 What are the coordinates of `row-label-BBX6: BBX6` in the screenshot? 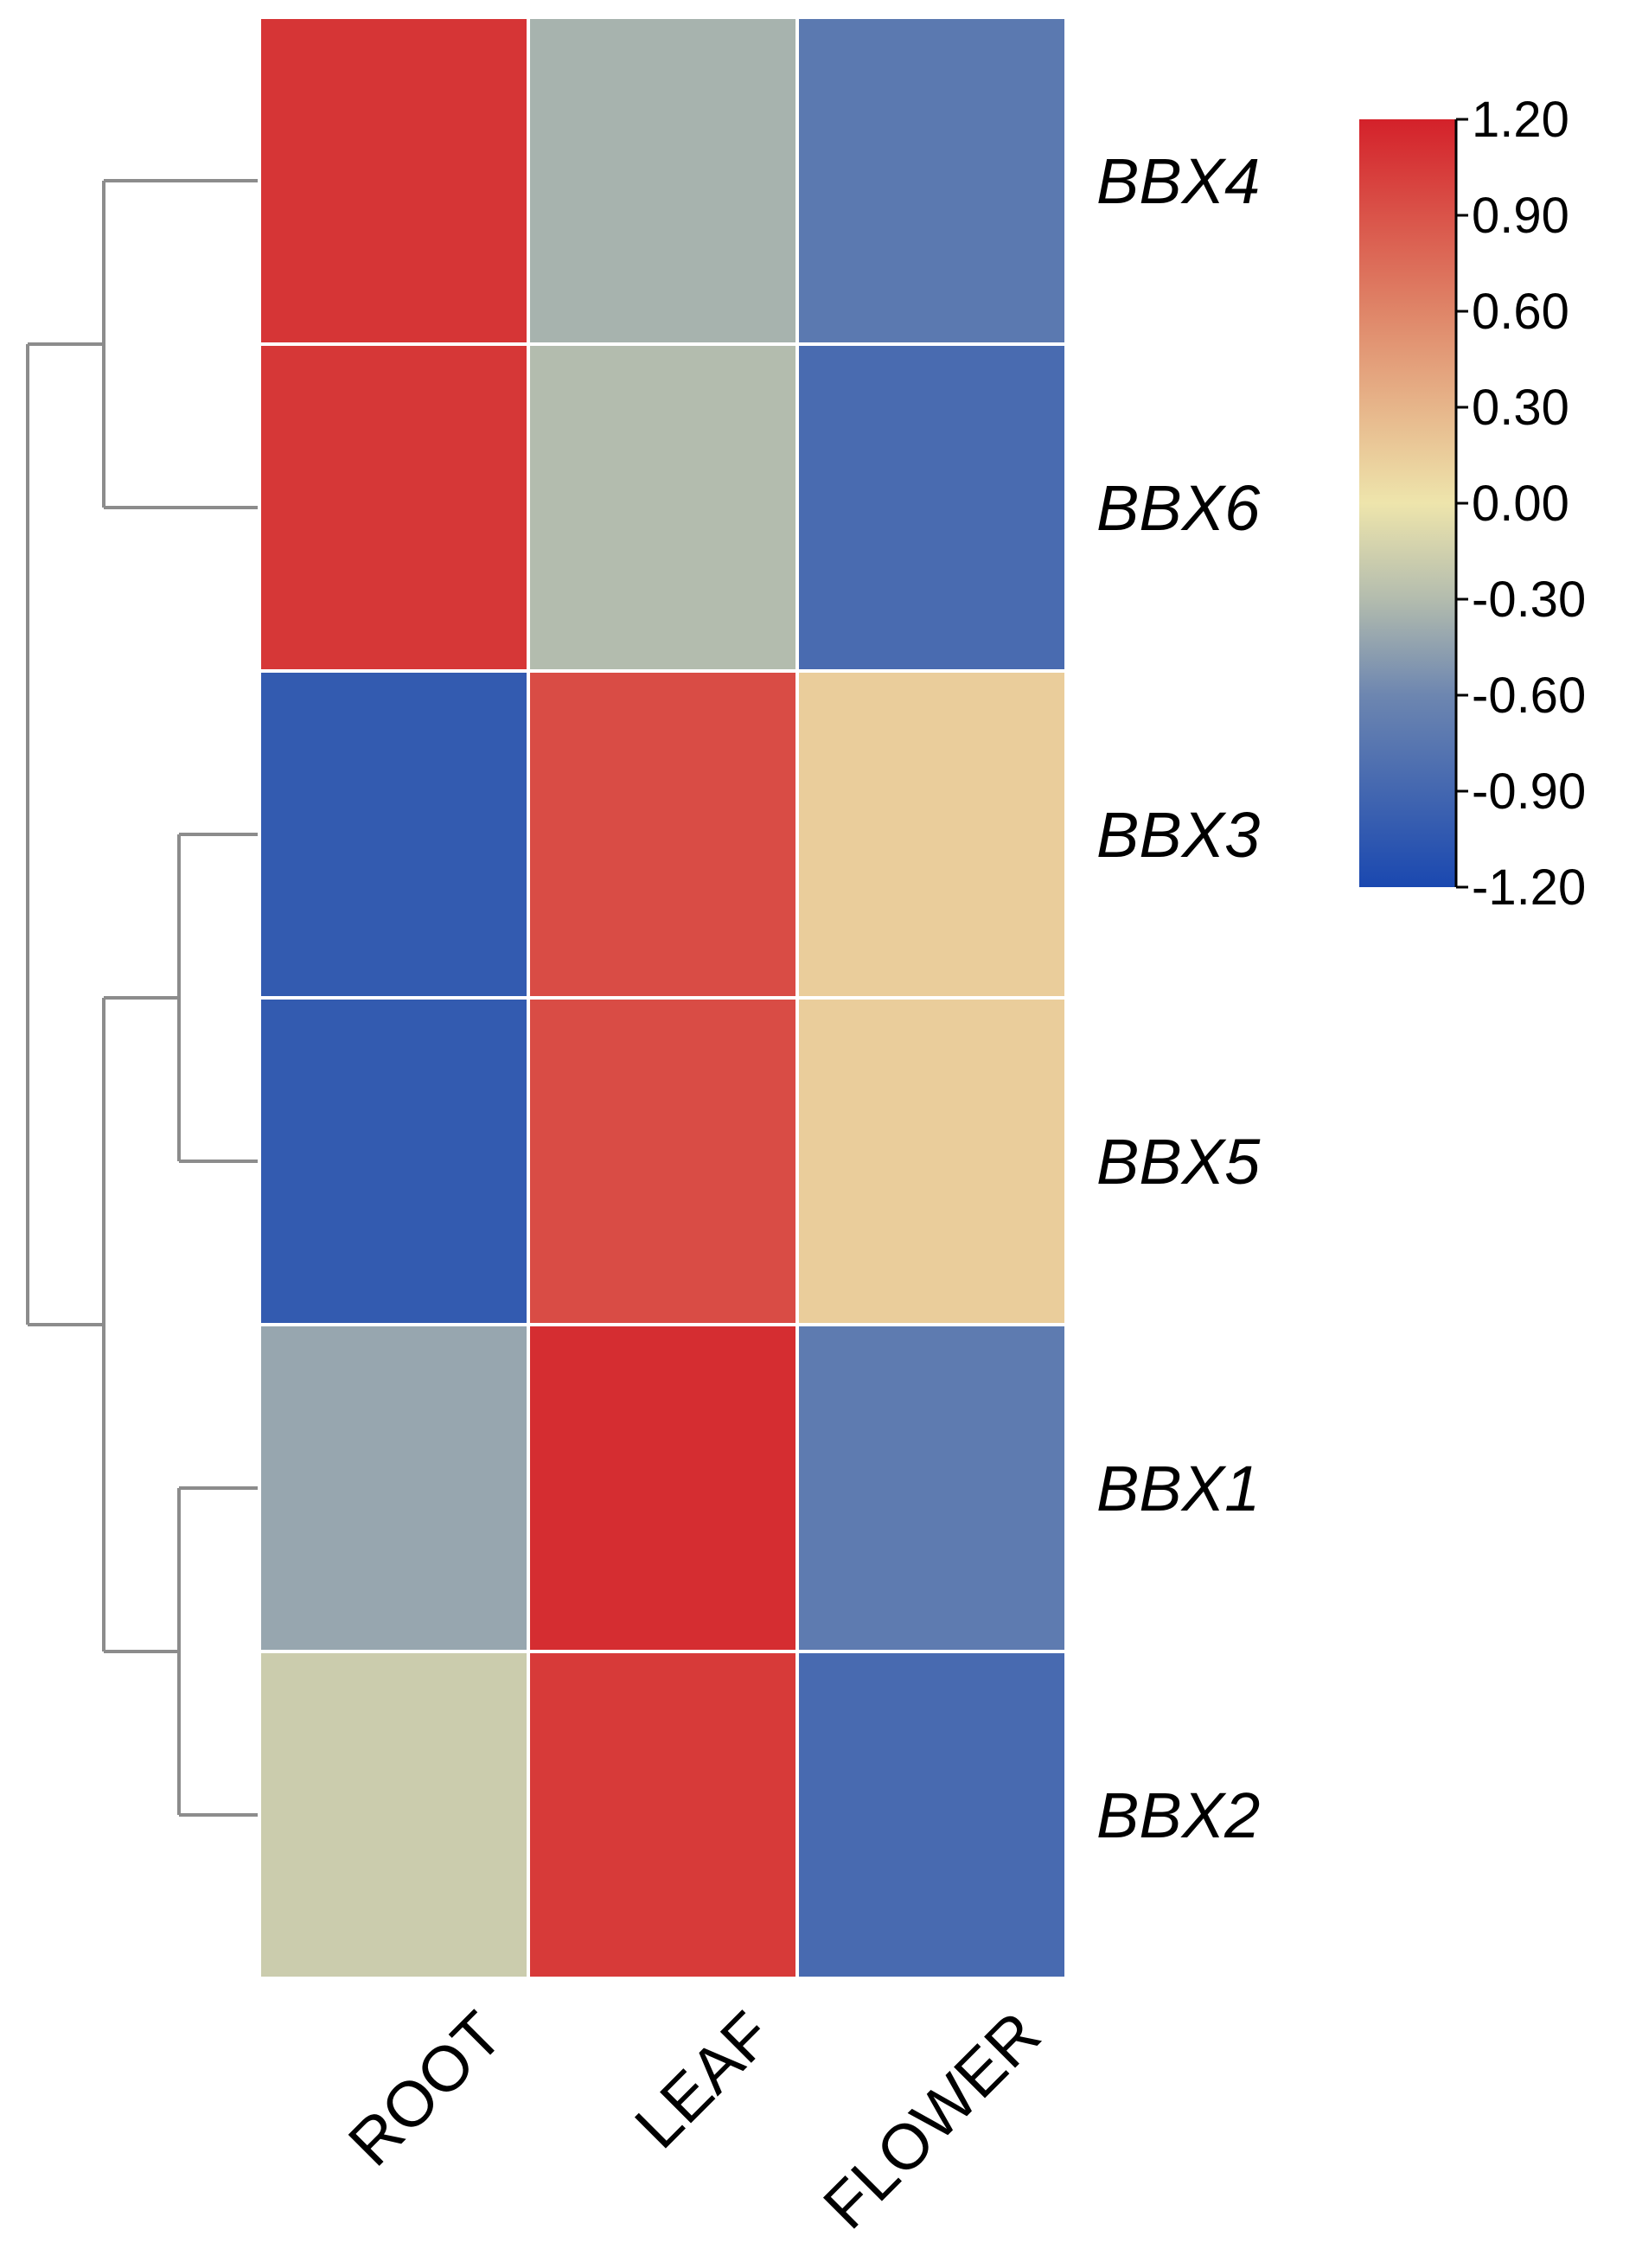 It's located at (1178, 508).